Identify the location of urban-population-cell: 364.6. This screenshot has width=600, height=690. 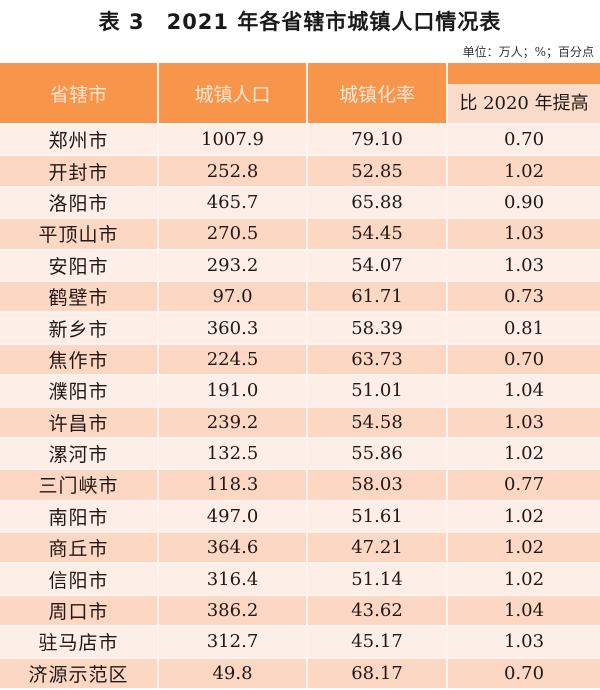
(232, 547).